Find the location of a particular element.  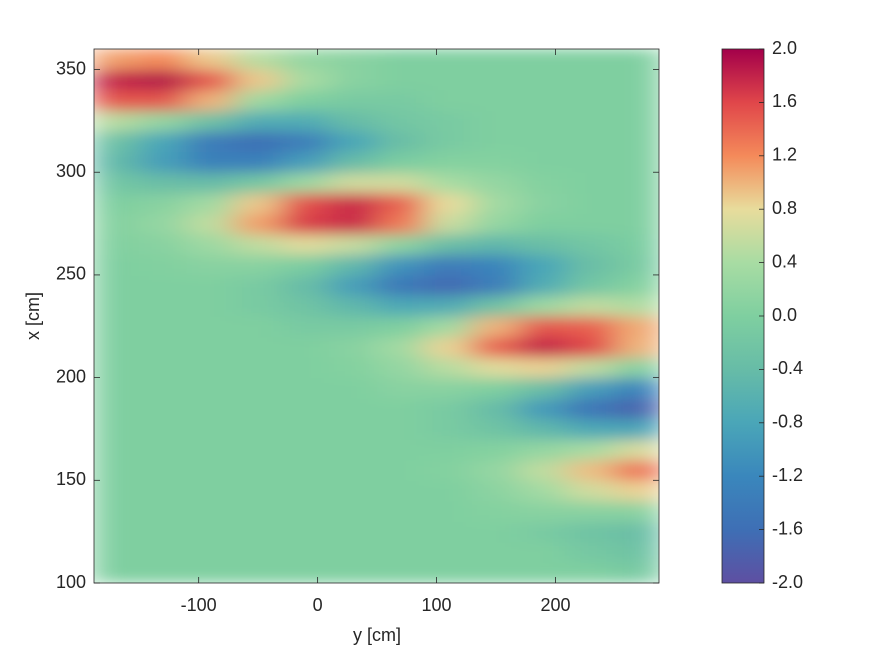

x-tick-label: 100 is located at coordinates (437, 605).